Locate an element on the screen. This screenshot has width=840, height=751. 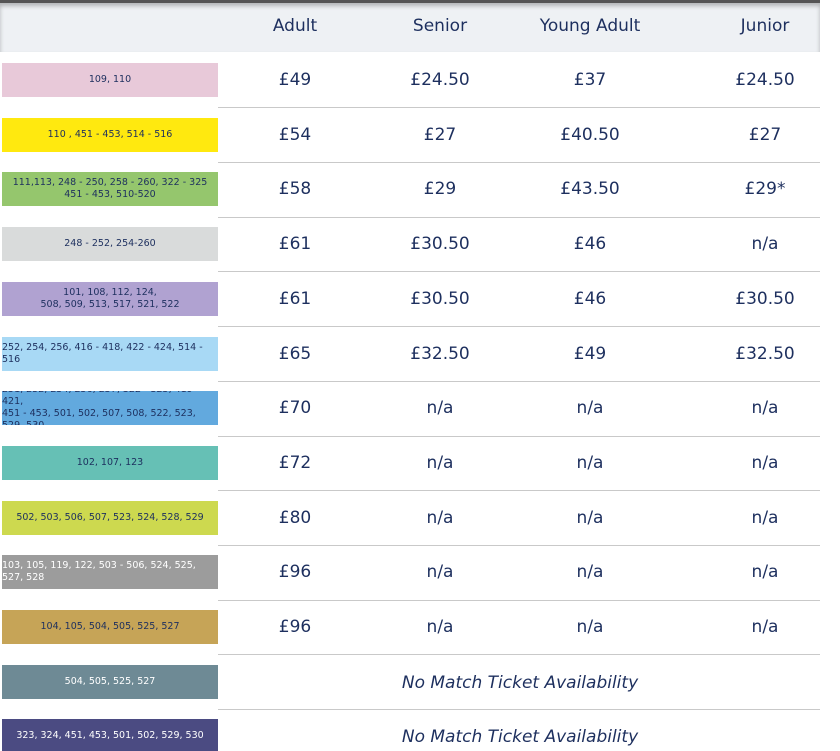
column-header: Young Adult is located at coordinates (590, 26).